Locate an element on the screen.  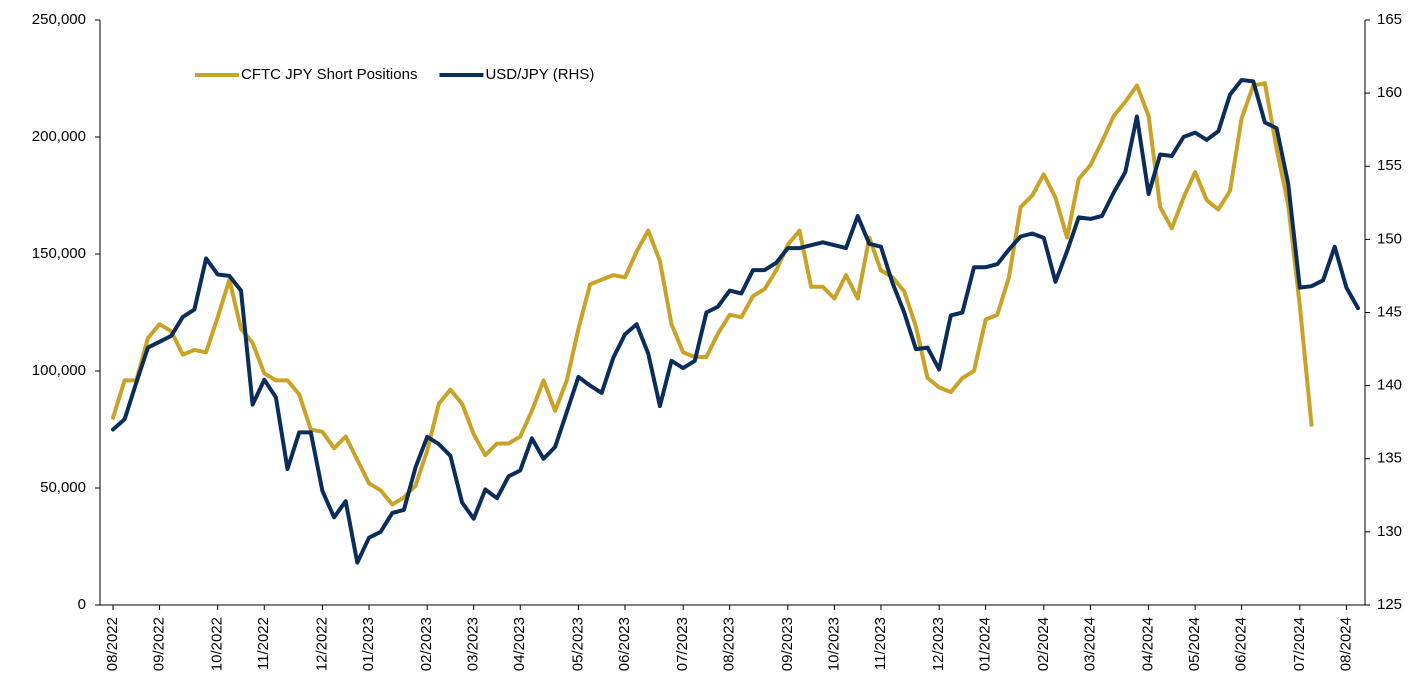
y-tick-label: 150,000 is located at coordinates (59, 253).